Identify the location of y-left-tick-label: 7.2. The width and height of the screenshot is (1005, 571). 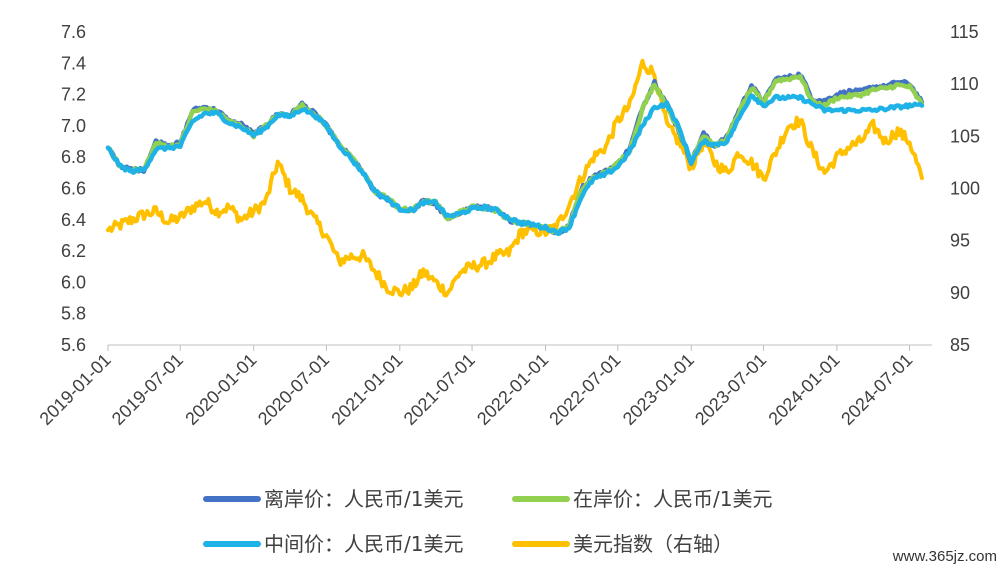
(73, 95).